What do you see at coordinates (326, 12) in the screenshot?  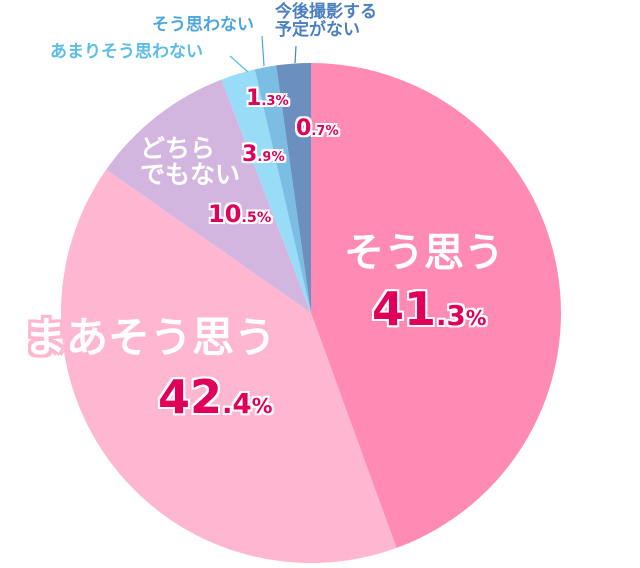 I see `slice-label-yotei-nai-line1: 今後撮影する` at bounding box center [326, 12].